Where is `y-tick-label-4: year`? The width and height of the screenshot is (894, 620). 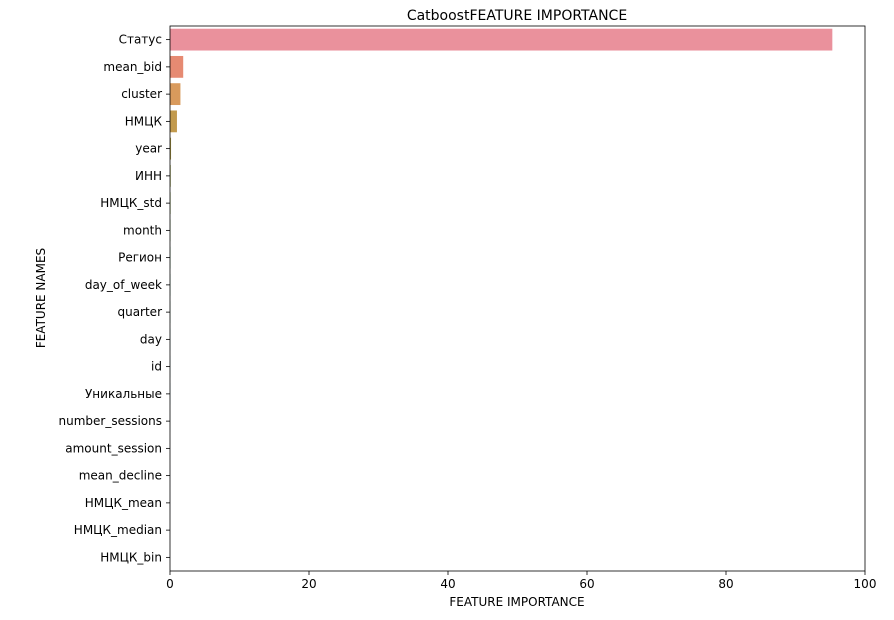 y-tick-label-4: year is located at coordinates (148, 149).